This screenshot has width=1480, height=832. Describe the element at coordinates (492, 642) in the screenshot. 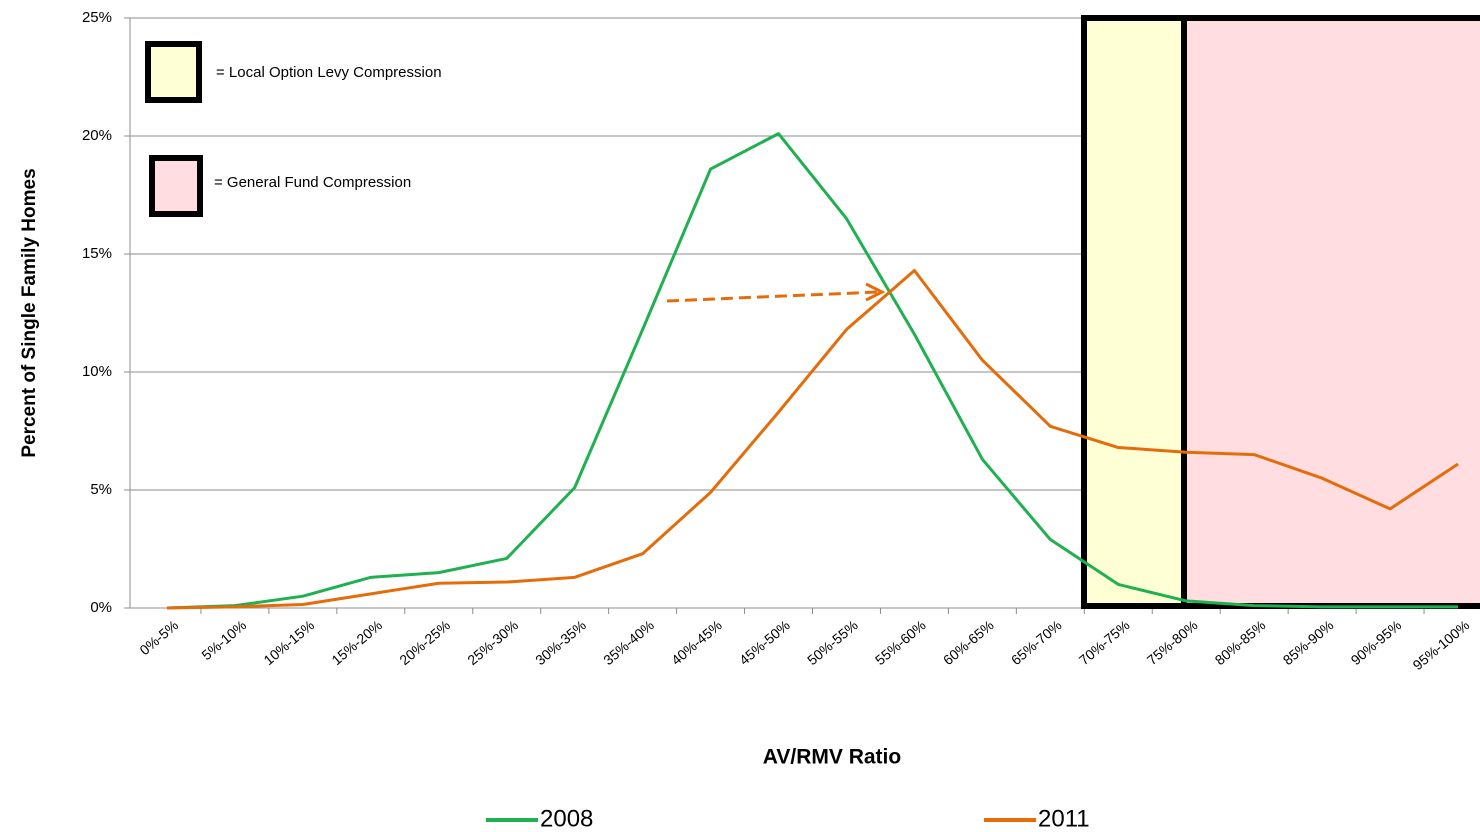

I see `x-tick-label: 25%-30%` at that location.